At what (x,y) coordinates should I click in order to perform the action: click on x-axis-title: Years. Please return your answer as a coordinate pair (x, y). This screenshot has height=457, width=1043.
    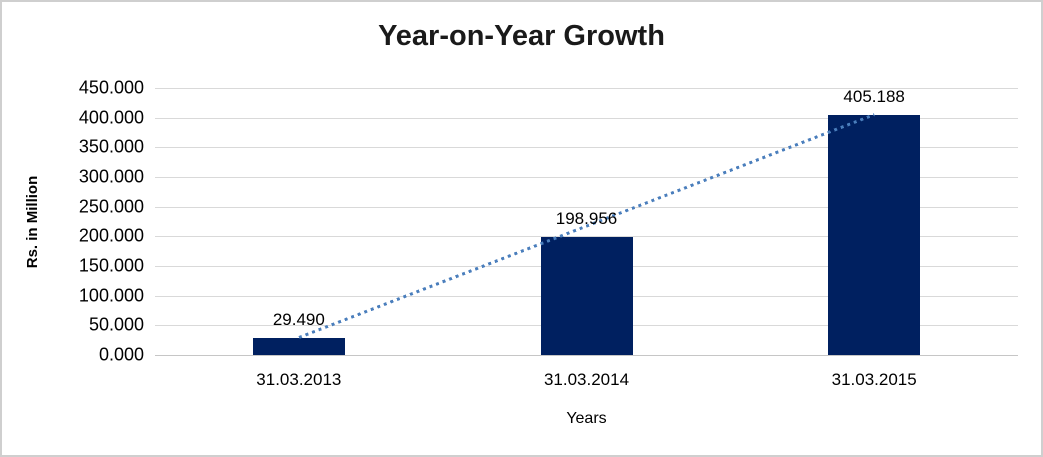
    Looking at the image, I should click on (586, 418).